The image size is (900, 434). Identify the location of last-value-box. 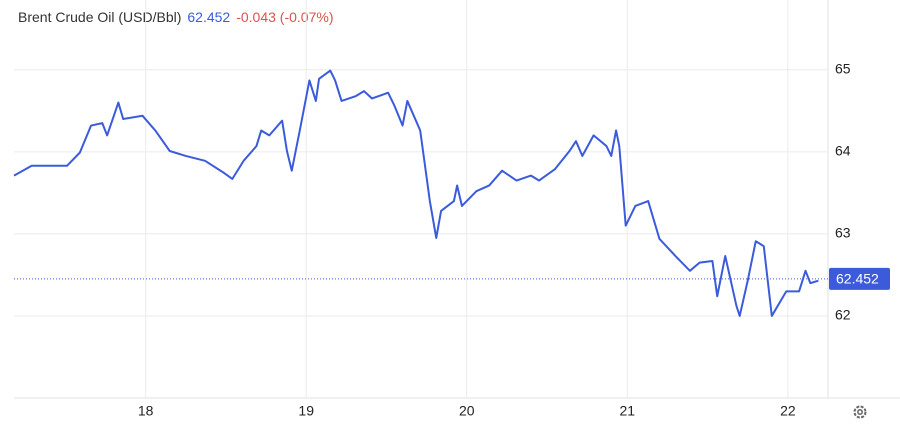
(859, 278).